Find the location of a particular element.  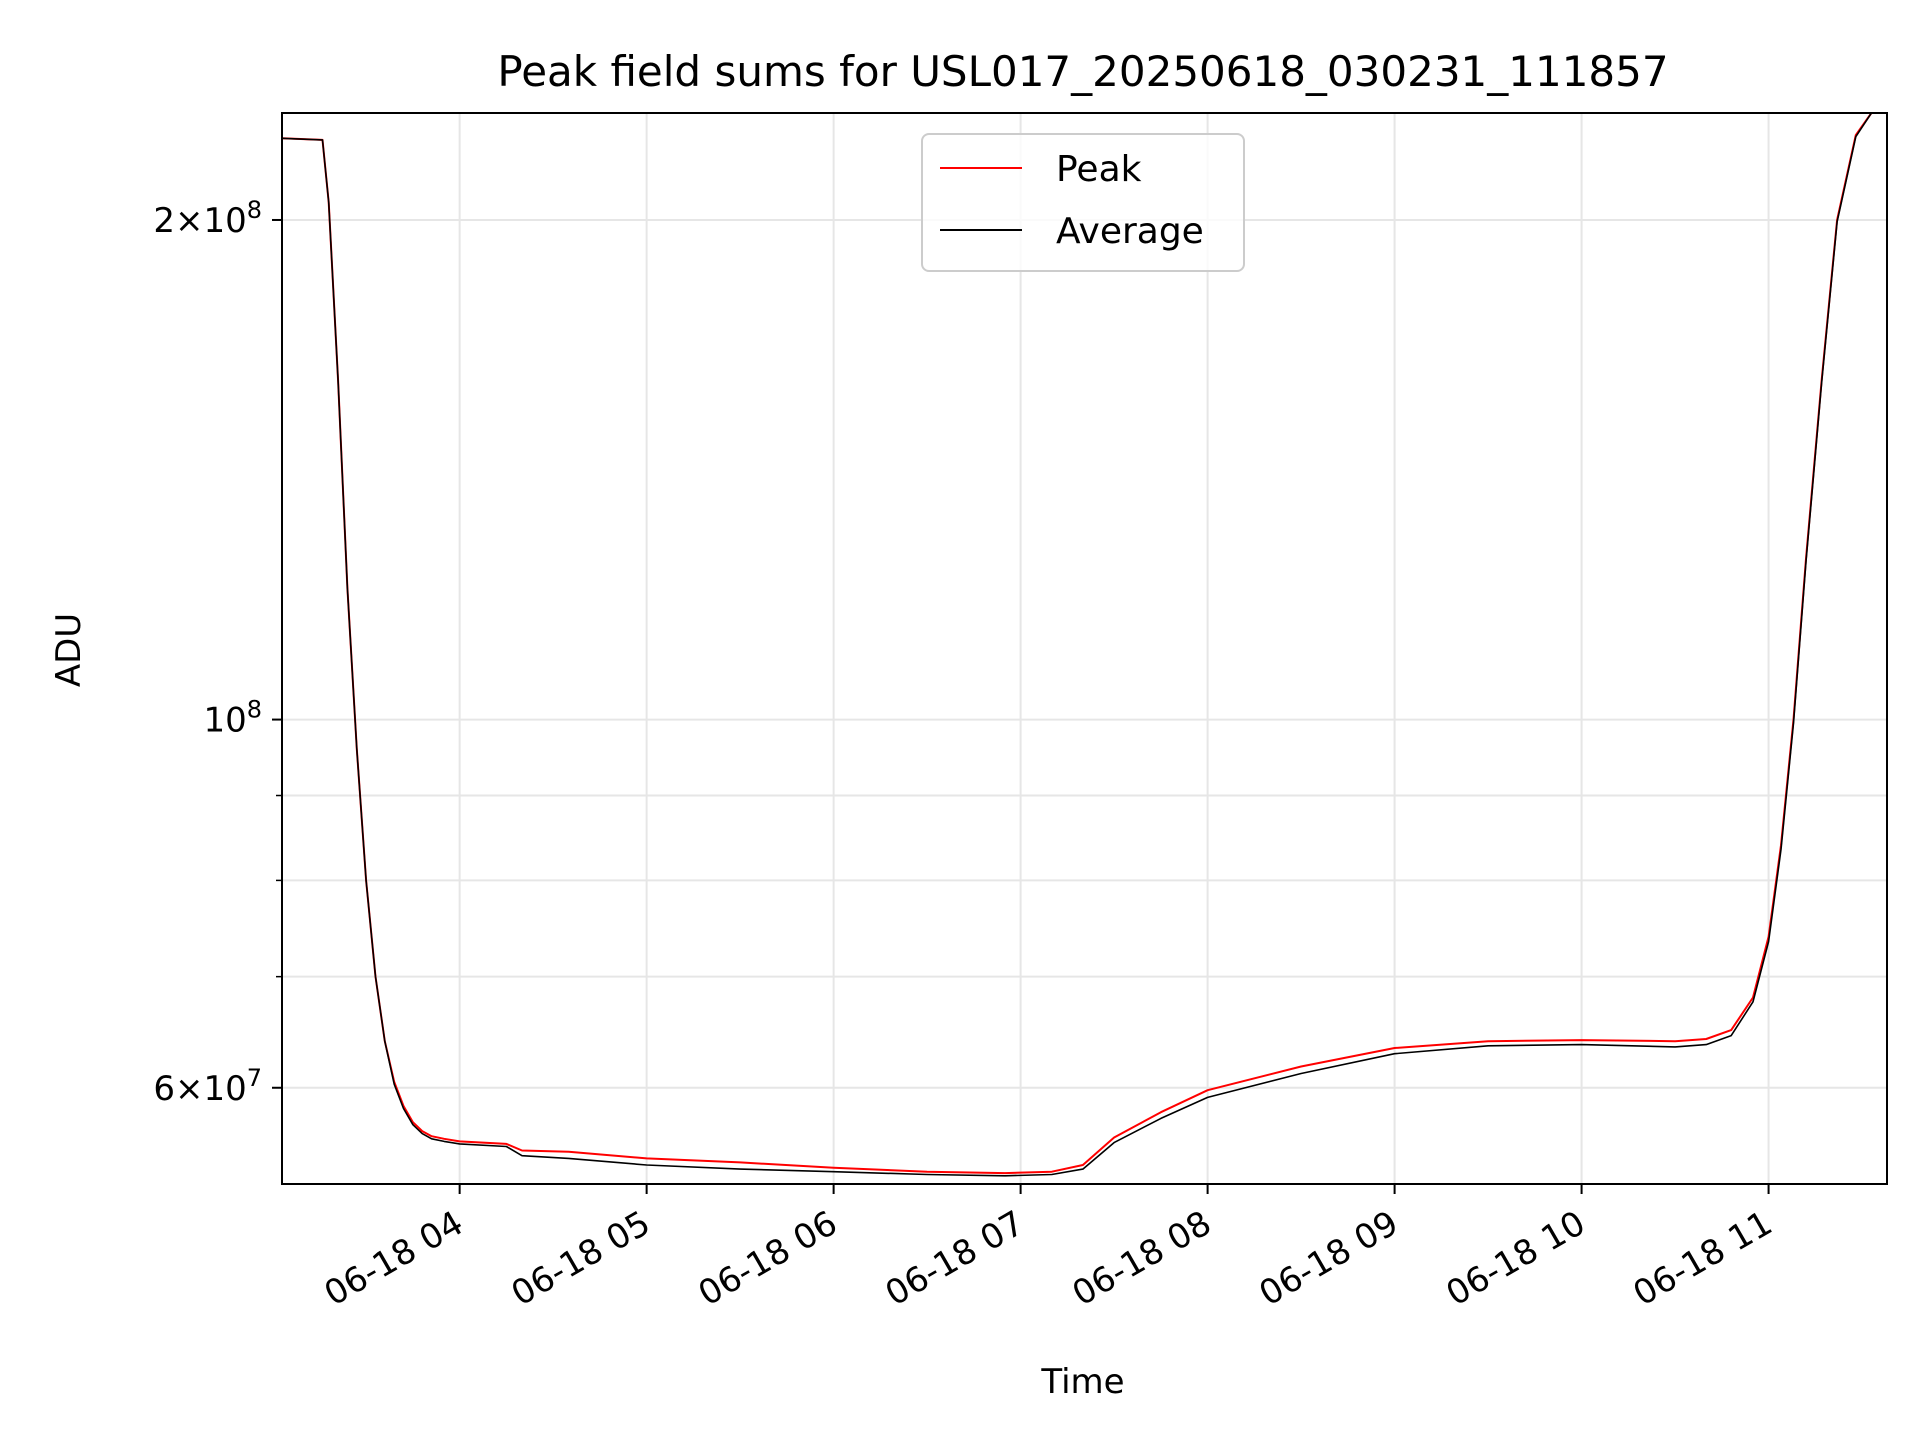

legend: Peak Average is located at coordinates (1083, 202).